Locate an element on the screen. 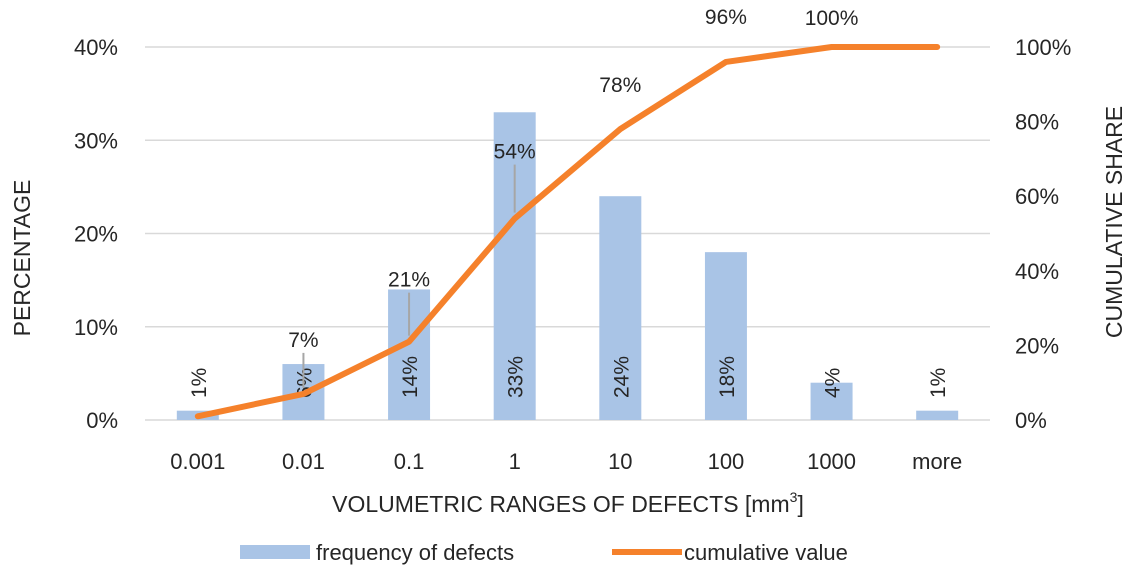 The image size is (1136, 574). y-axis-right: 0% 20% 40% 60% 80% 100% is located at coordinates (1043, 234).